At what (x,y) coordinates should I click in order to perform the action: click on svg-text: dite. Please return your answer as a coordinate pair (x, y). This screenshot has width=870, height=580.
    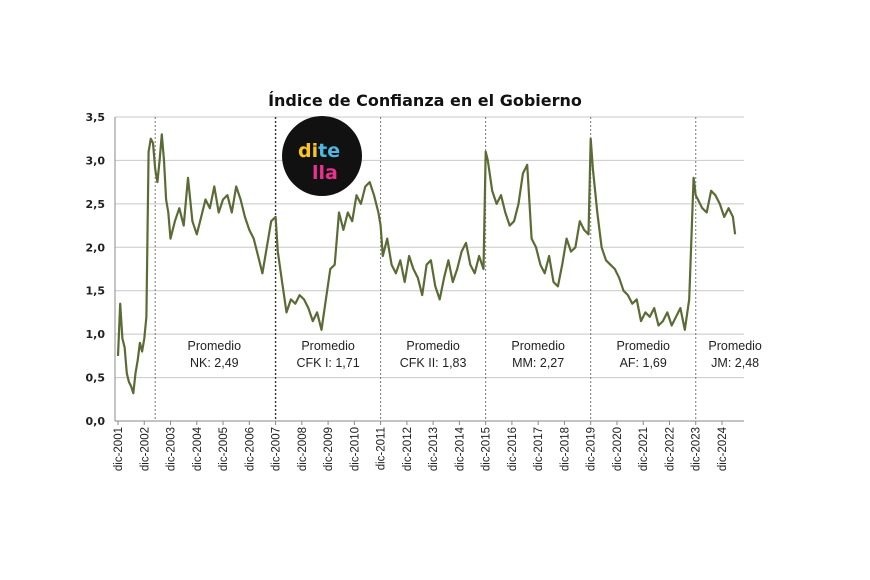
    Looking at the image, I should click on (319, 151).